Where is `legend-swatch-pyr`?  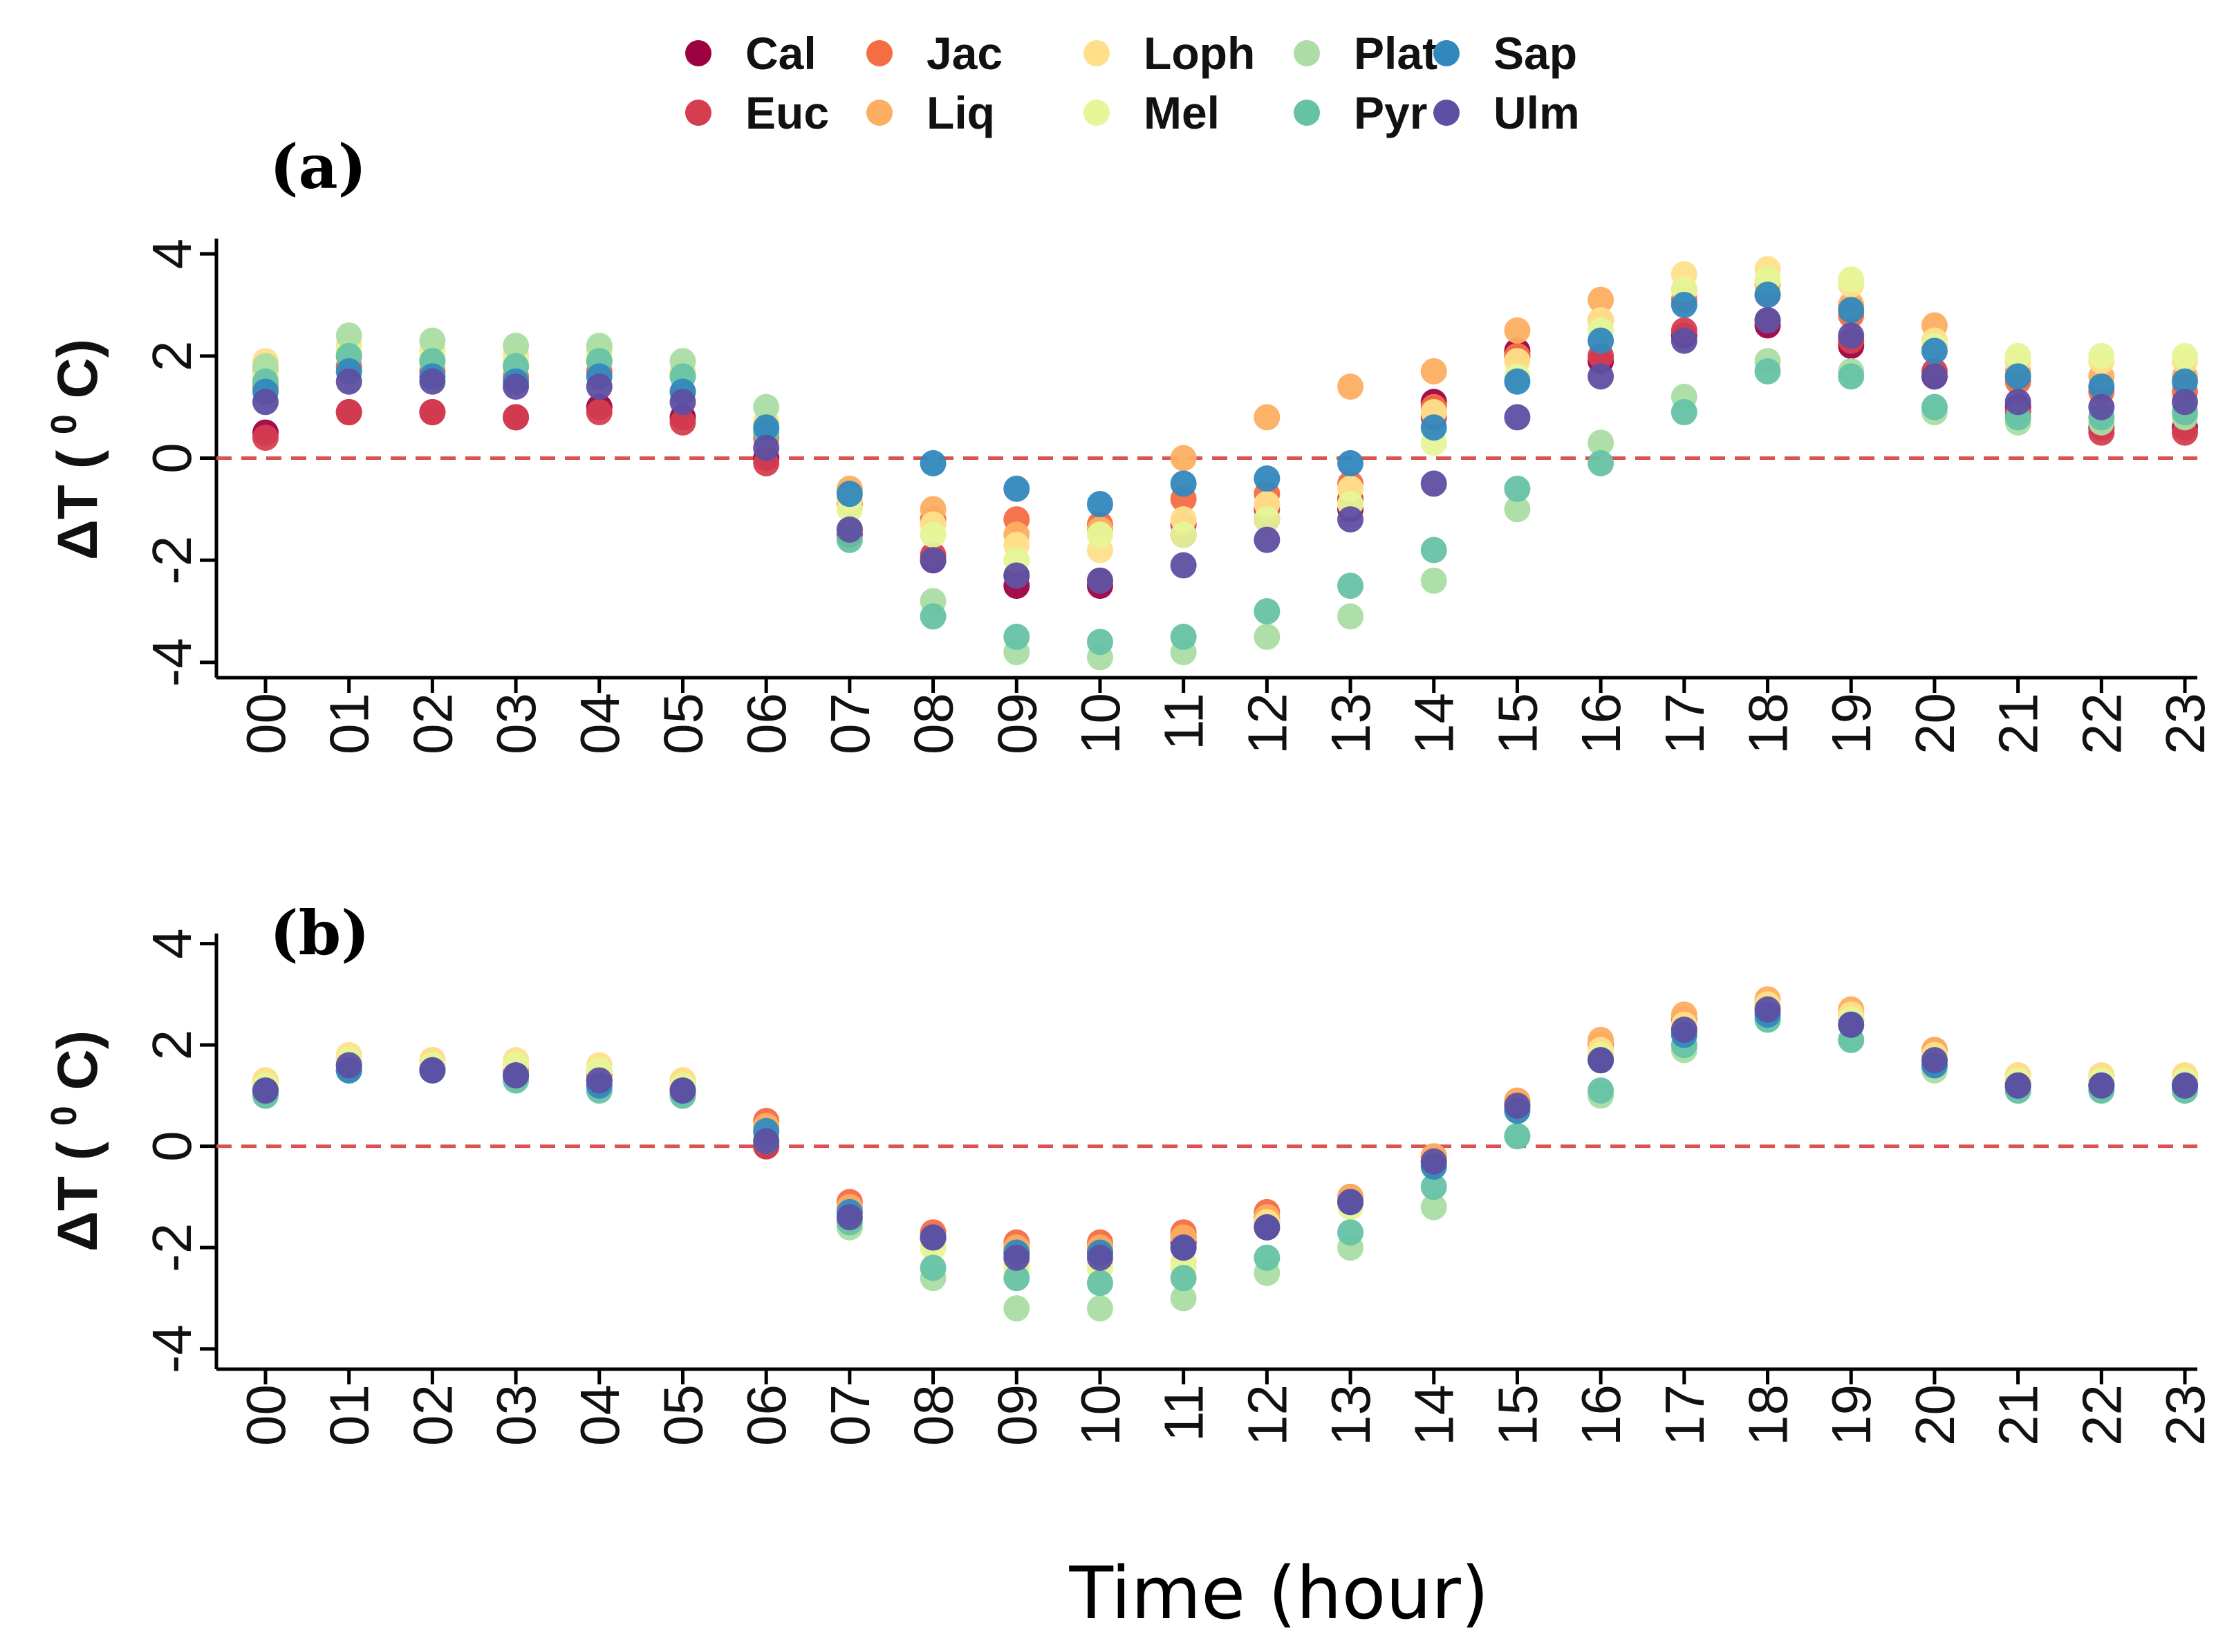
legend-swatch-pyr is located at coordinates (1307, 113).